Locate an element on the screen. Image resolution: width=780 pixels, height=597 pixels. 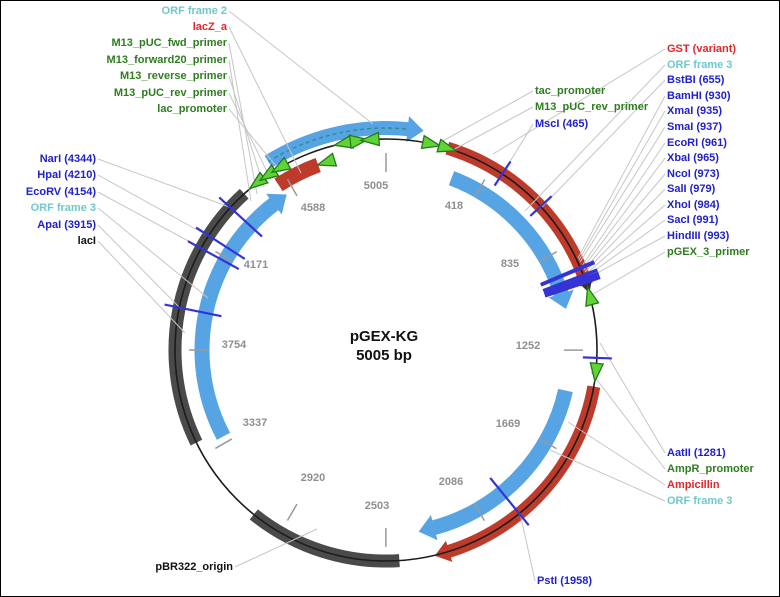
label-orf-frame-2: ORF frame 2 is located at coordinates (194, 11).